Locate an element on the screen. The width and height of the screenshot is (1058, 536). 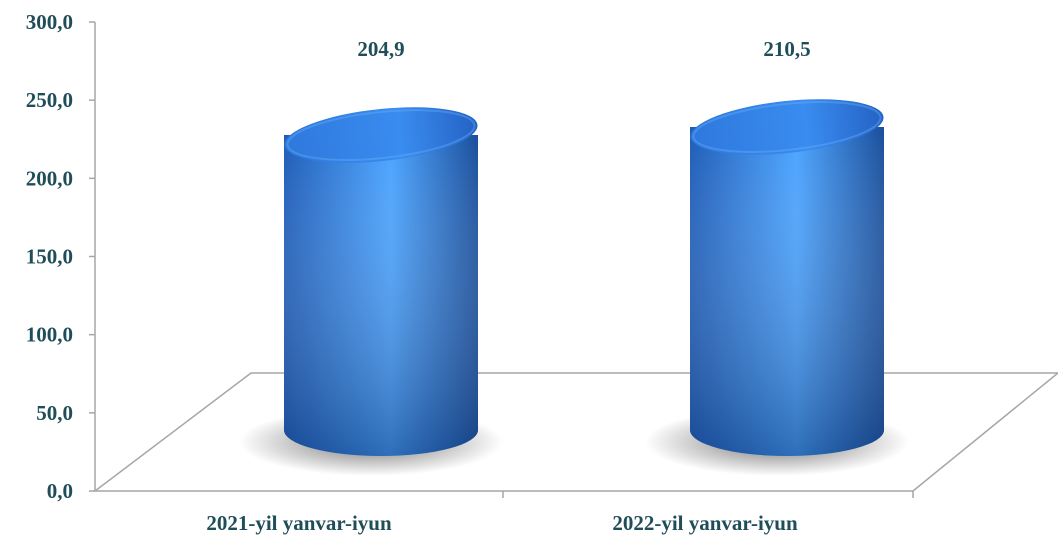
y-tick-label: 200,0 is located at coordinates (49, 178).